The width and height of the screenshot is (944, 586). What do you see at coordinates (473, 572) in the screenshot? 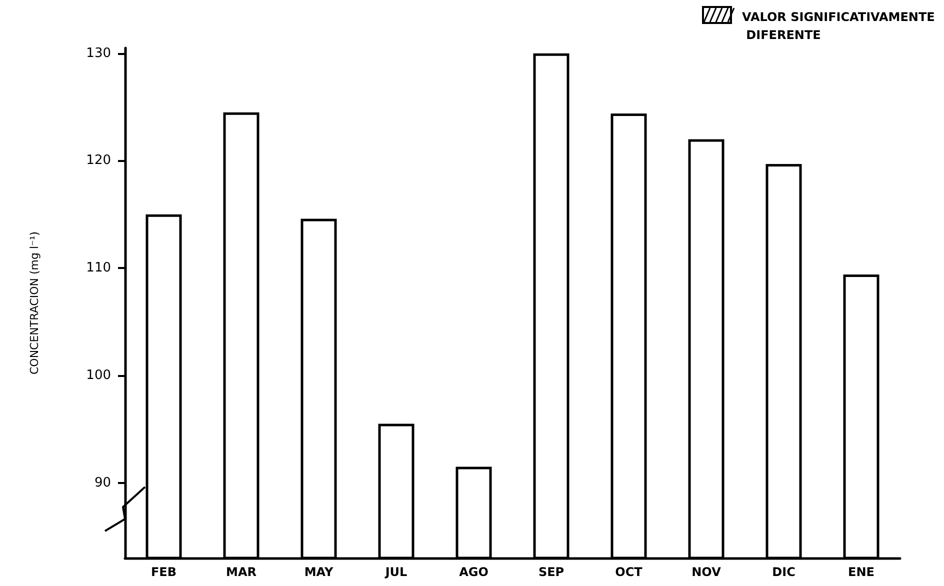
I see `x-tick-label: AGO` at bounding box center [473, 572].